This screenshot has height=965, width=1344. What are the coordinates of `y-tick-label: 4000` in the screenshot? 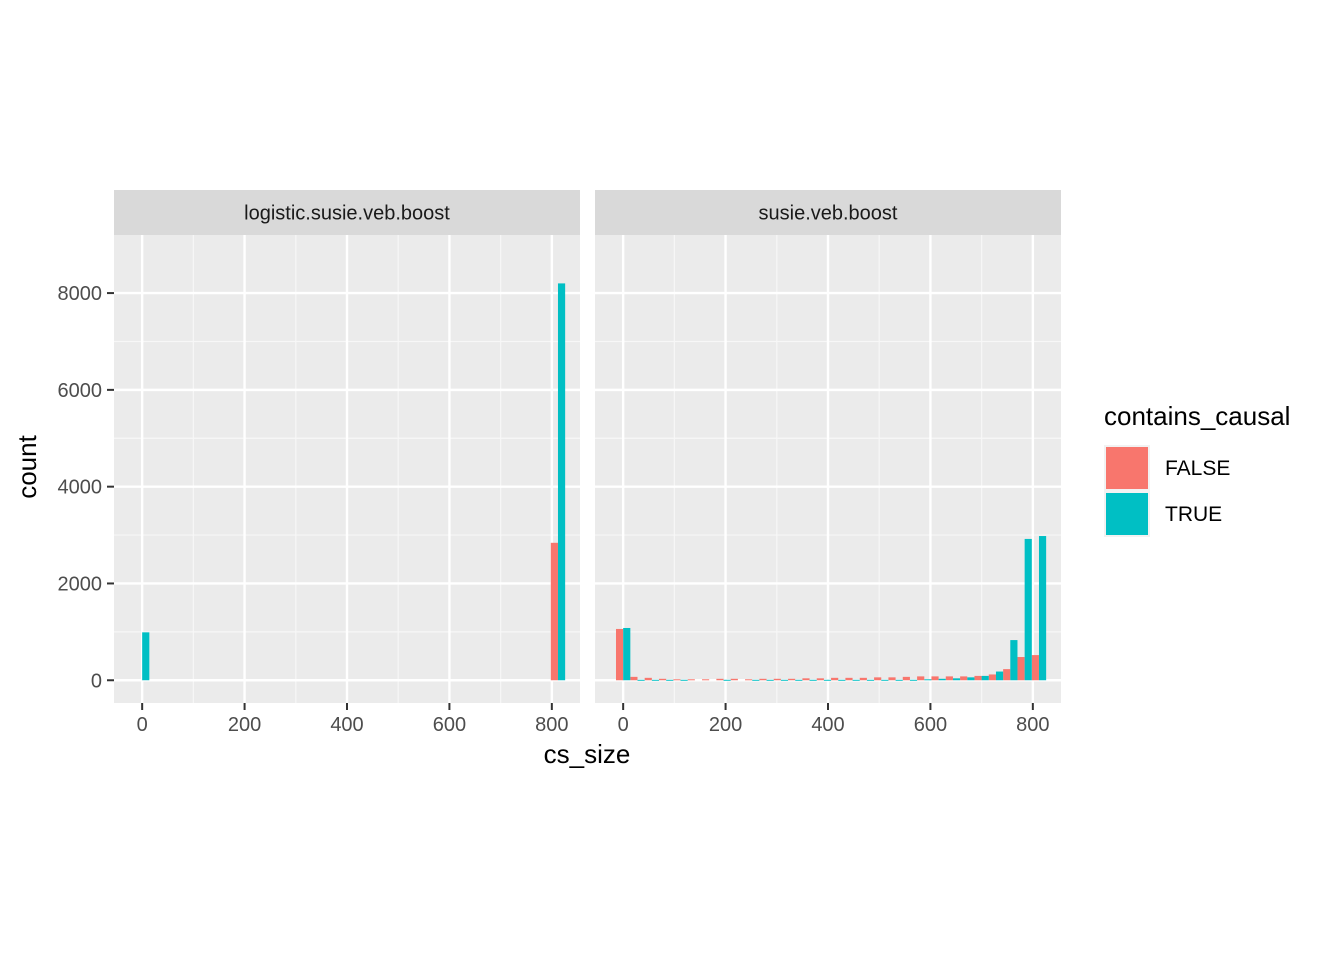 It's located at (80, 488).